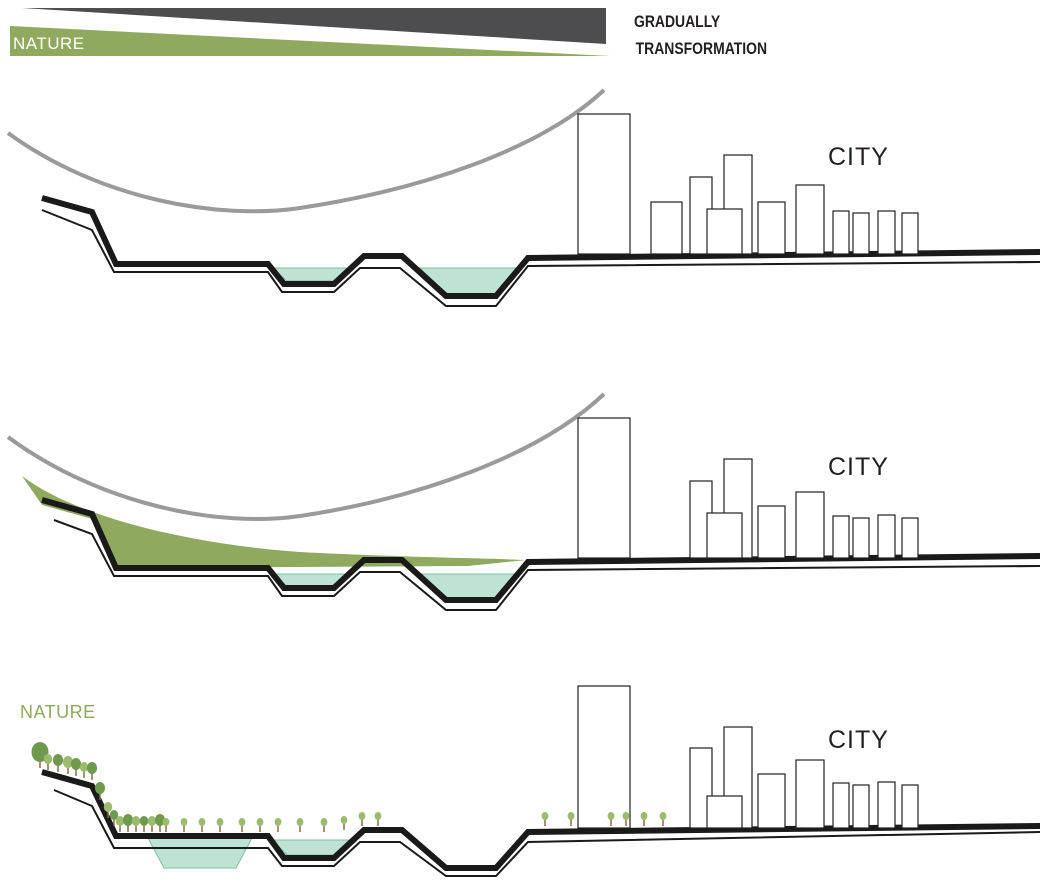 The width and height of the screenshot is (1042, 882). I want to click on city-label-3: CITY, so click(858, 740).